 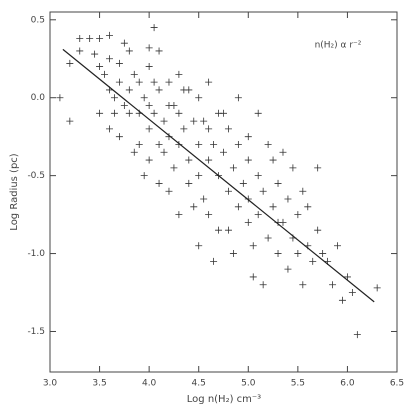 What do you see at coordinates (397, 384) in the screenshot?
I see `x-tick-label: 6.5` at bounding box center [397, 384].